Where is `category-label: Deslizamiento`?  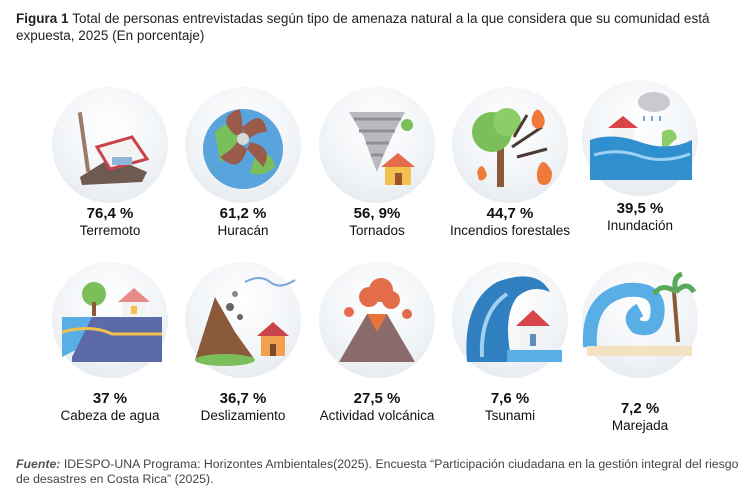
category-label: Deslizamiento is located at coordinates (243, 415).